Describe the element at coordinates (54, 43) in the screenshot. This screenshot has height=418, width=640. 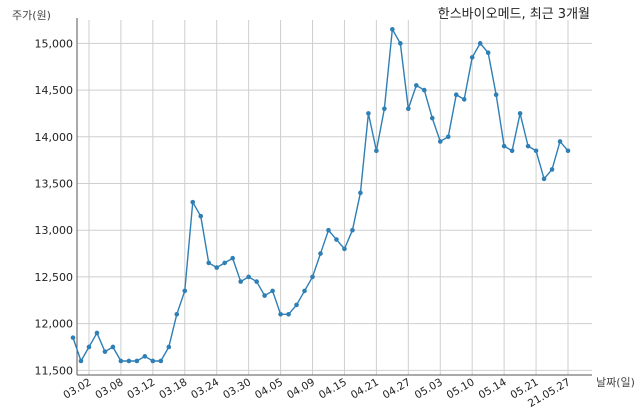
I see `y-tick-label: 15,000` at that location.